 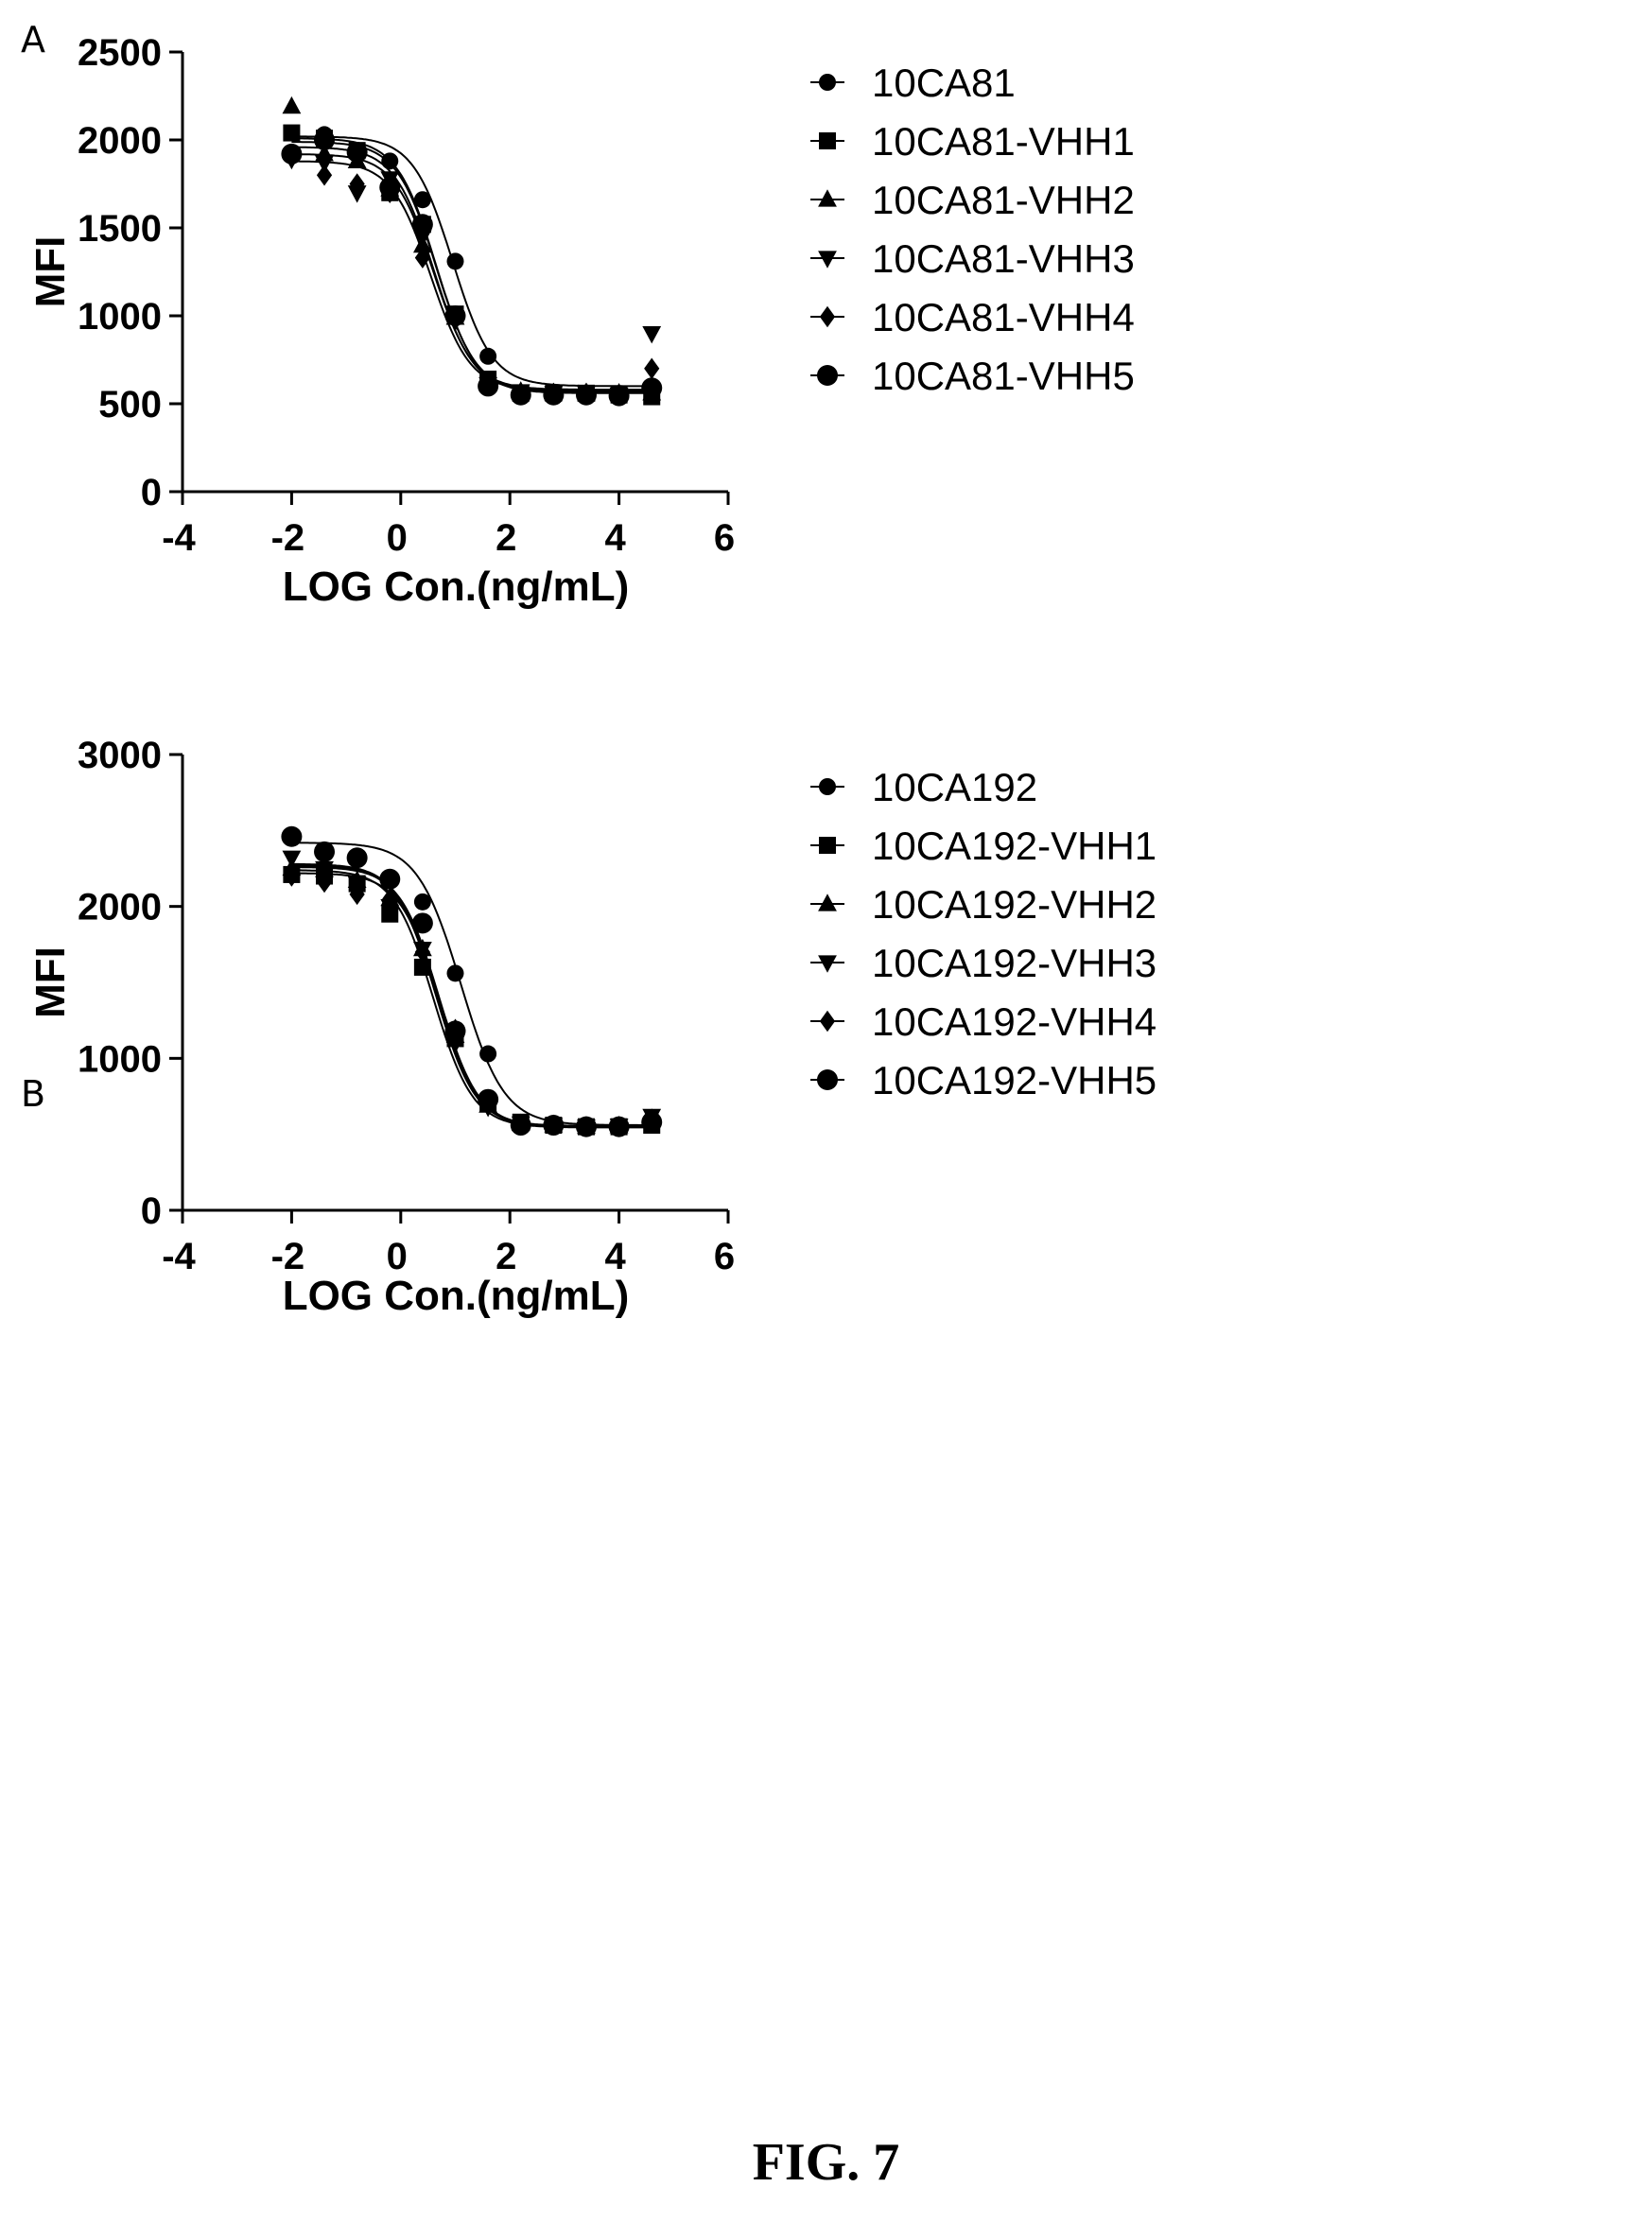 I want to click on chart-a-point-s2, so click(x=292, y=133).